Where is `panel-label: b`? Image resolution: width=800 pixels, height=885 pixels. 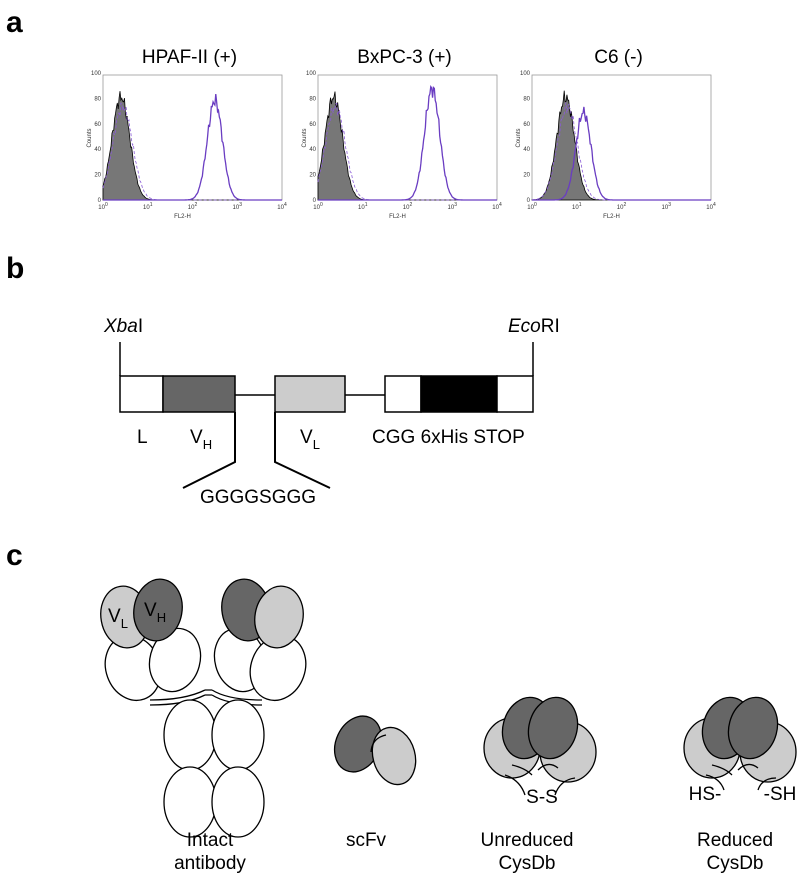 panel-label: b is located at coordinates (15, 268).